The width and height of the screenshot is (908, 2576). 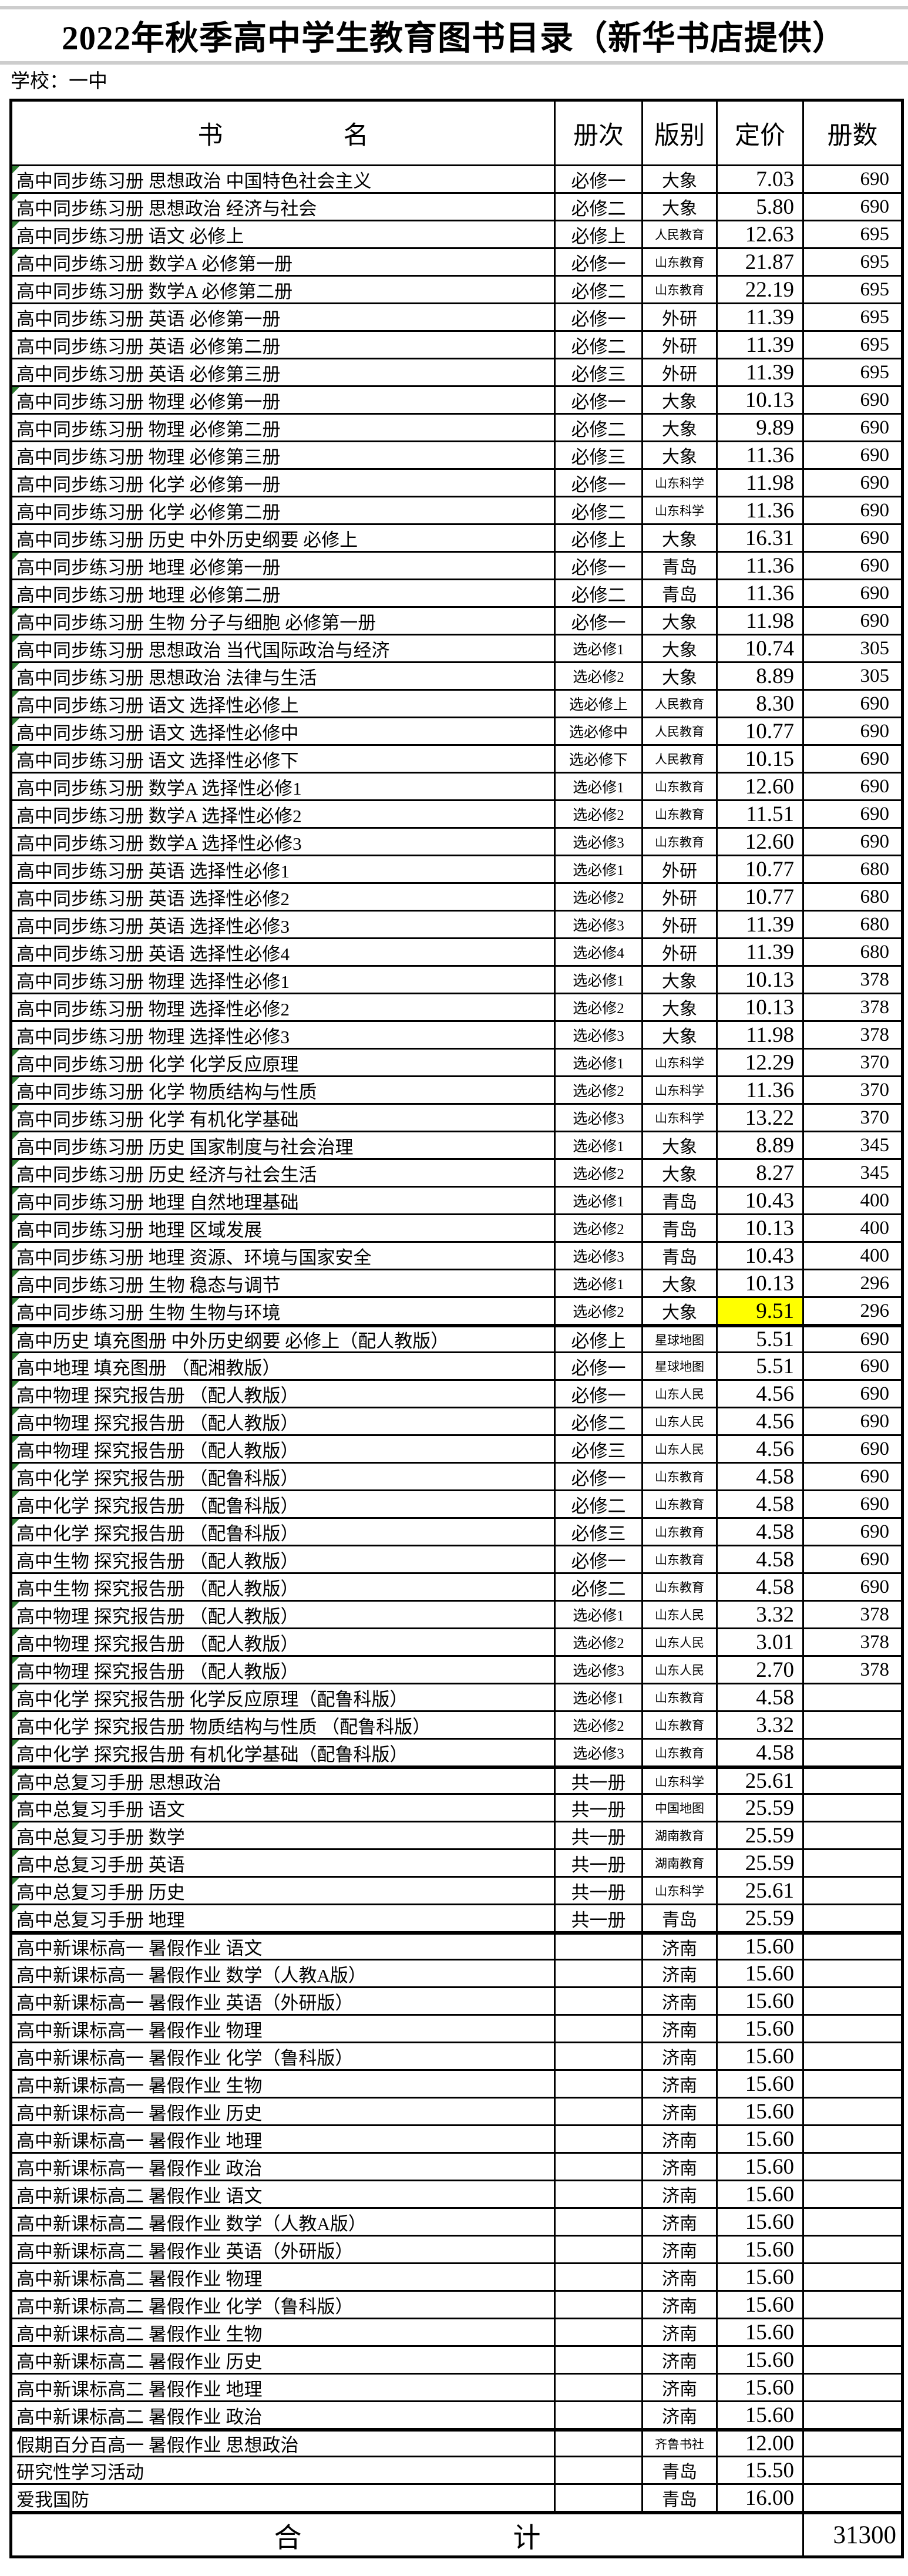 What do you see at coordinates (457, 2112) in the screenshot?
I see `table-row: 高中新课标高一 暑假作业 历史 济南 15.60` at bounding box center [457, 2112].